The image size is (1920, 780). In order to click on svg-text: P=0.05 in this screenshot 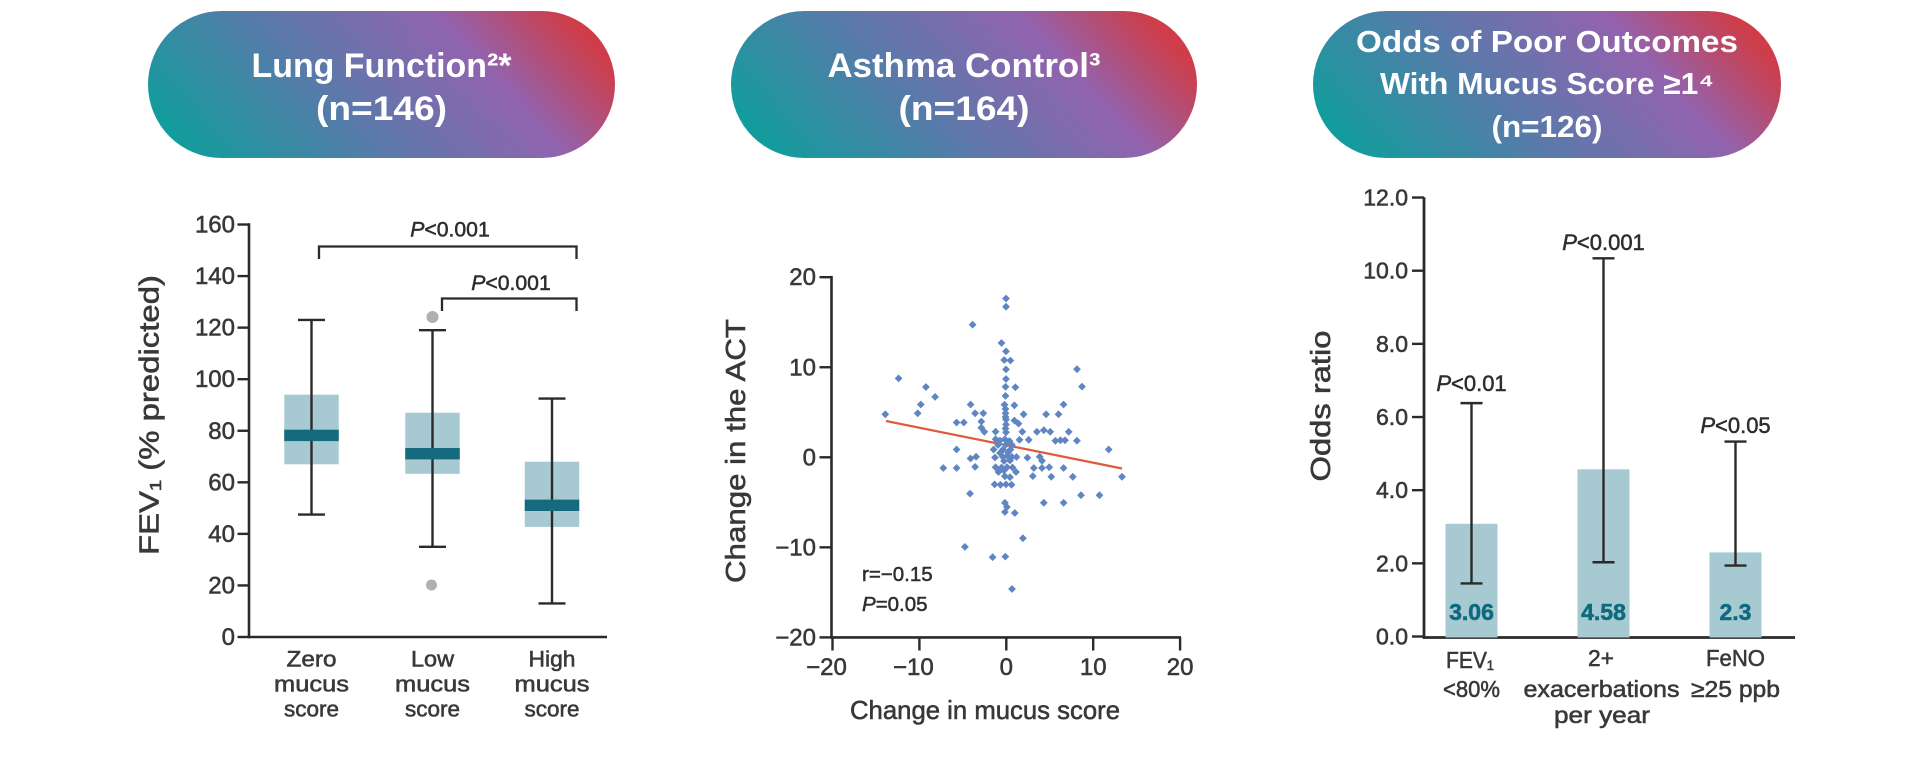, I will do `click(895, 604)`.